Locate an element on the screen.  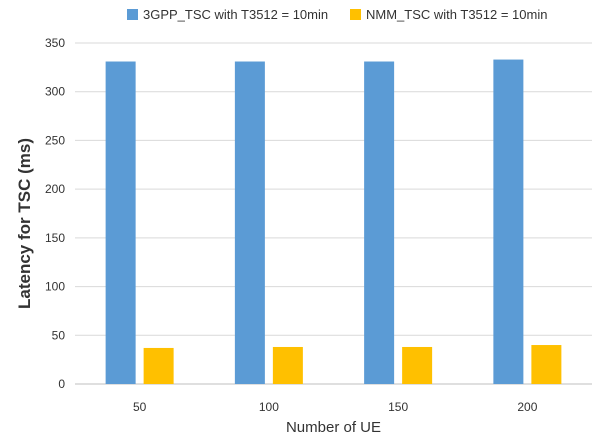
x-tick-label: 200 is located at coordinates (527, 407).